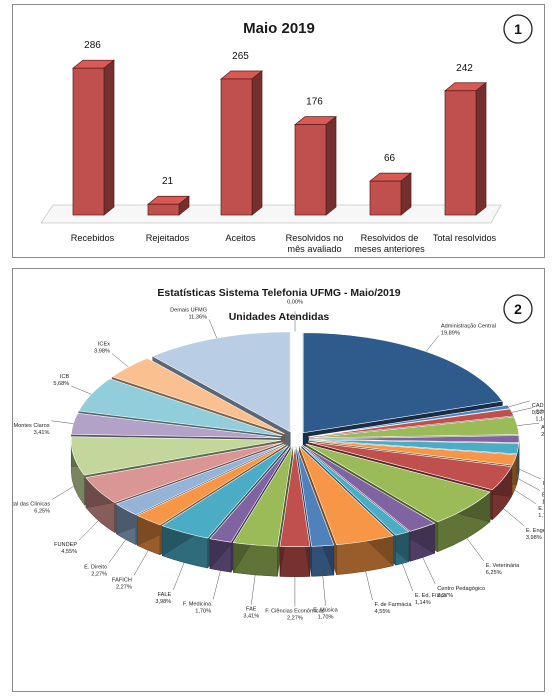  What do you see at coordinates (188, 313) in the screenshot?
I see `pie-slice-label: Demais UFMG 11,36%` at bounding box center [188, 313].